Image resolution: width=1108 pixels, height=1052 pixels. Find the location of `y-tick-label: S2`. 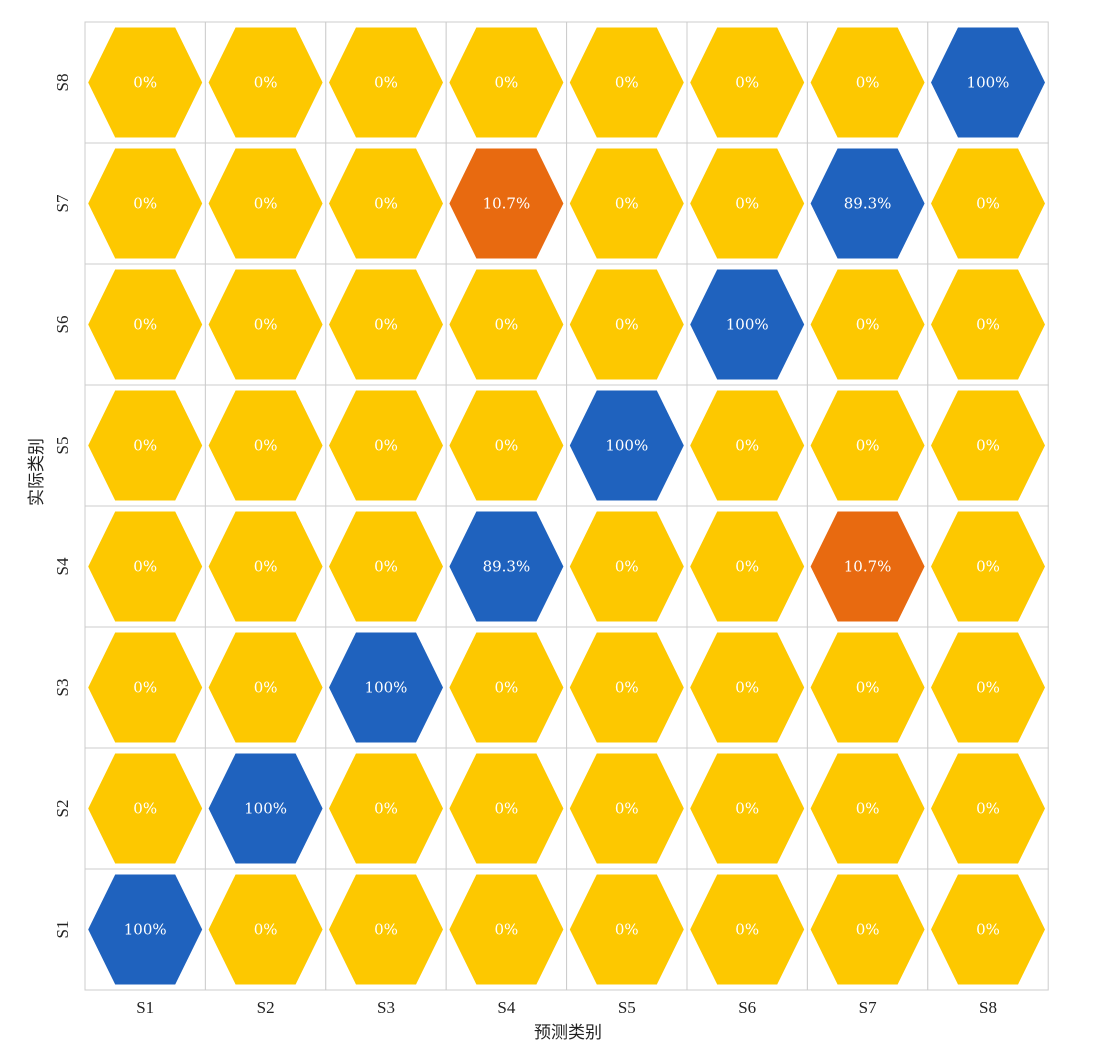

y-tick-label: S2 is located at coordinates (62, 809).